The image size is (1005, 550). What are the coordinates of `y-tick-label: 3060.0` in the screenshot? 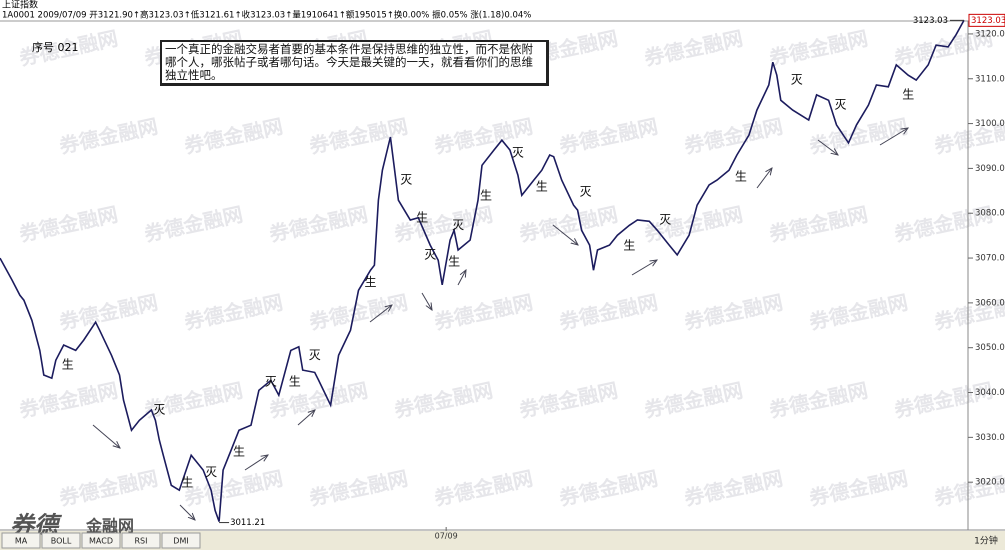 It's located at (990, 303).